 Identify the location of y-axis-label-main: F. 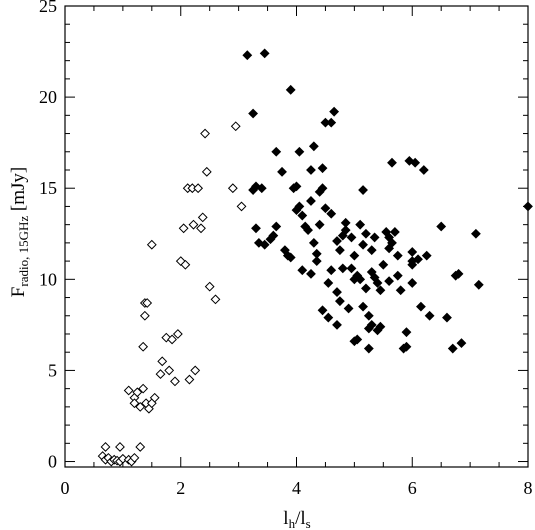
(18, 292).